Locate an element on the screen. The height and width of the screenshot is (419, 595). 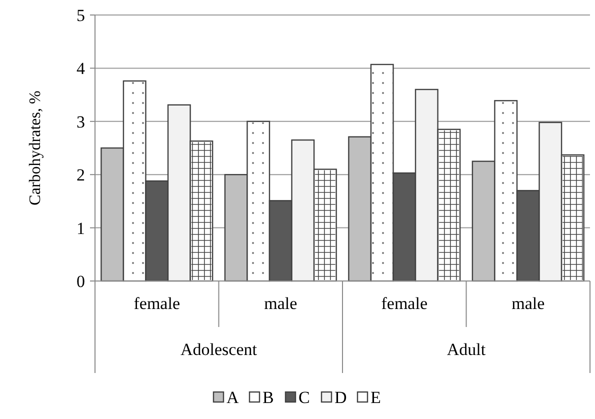
y-tick-label: 3 is located at coordinates (80, 122).